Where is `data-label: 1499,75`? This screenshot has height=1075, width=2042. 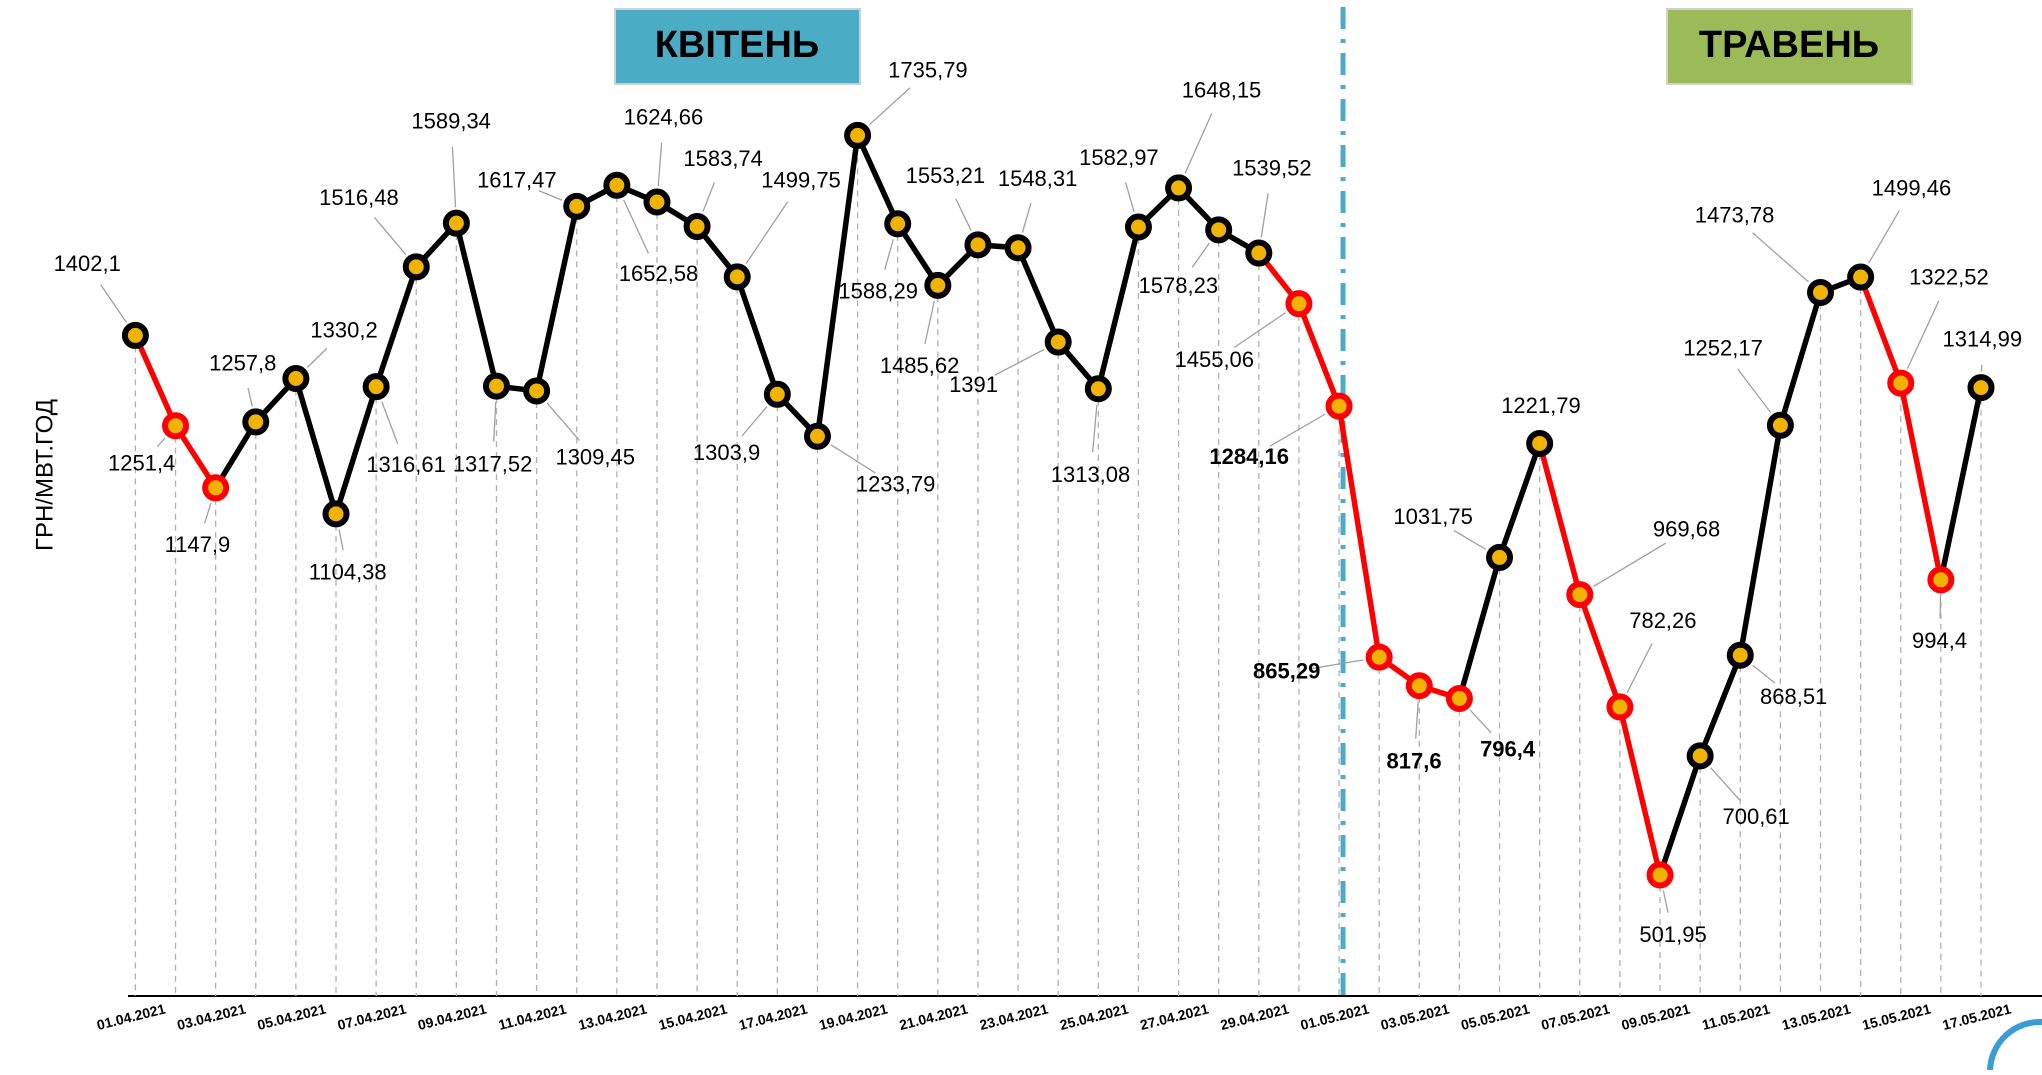
data-label: 1499,75 is located at coordinates (801, 180).